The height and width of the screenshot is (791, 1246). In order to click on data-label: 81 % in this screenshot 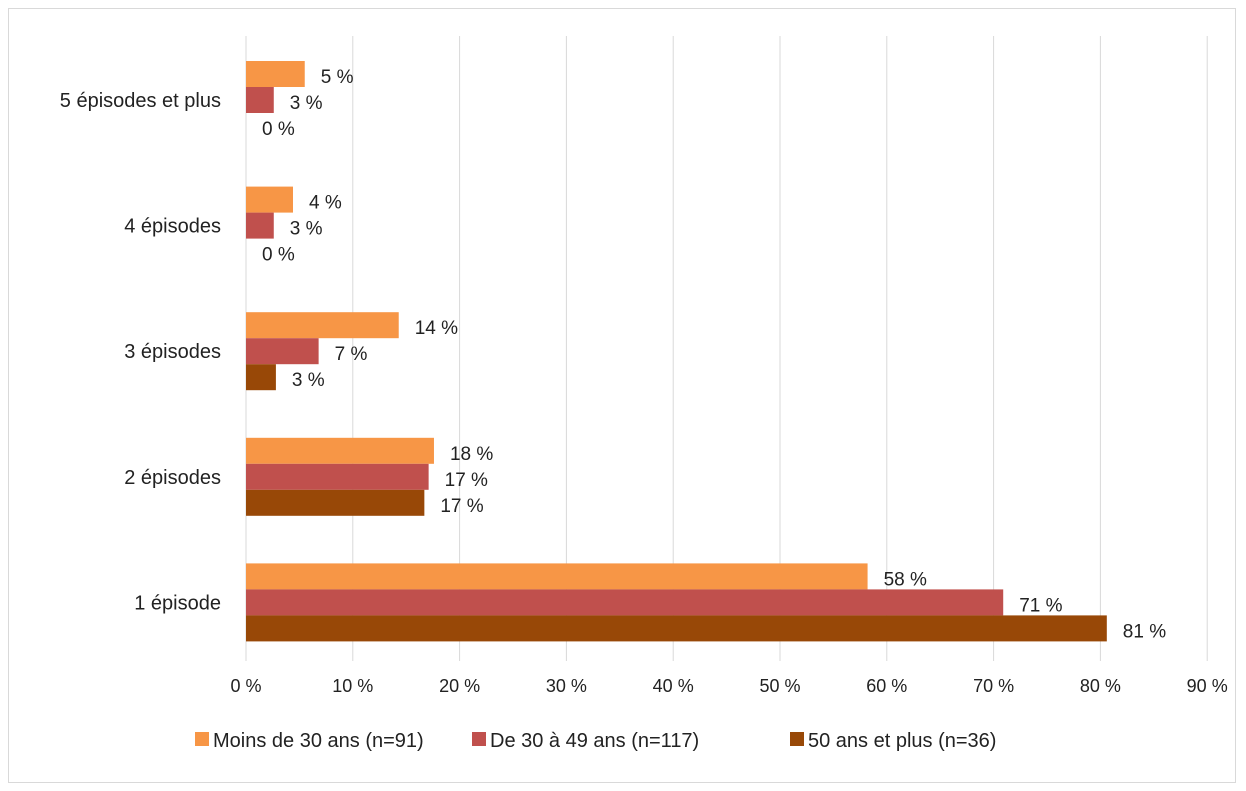, I will do `click(1144, 631)`.